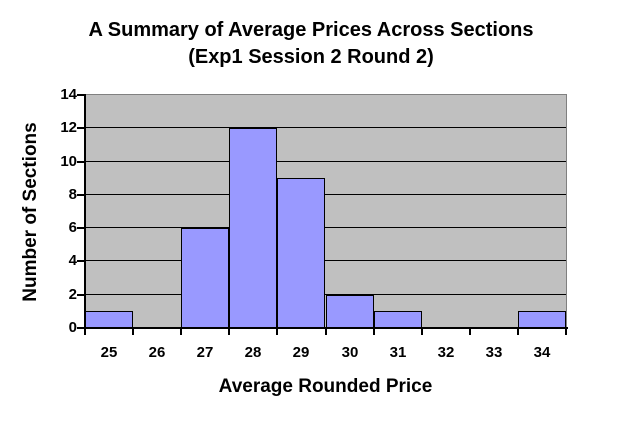  What do you see at coordinates (350, 352) in the screenshot?
I see `x-tick-label-30: 30` at bounding box center [350, 352].